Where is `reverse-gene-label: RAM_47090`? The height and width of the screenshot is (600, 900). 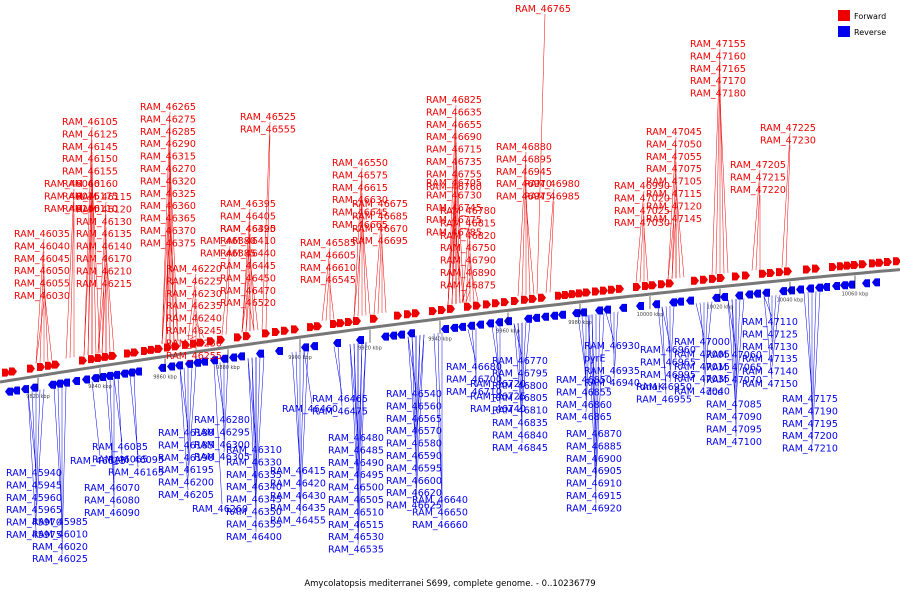 reverse-gene-label: RAM_47090 is located at coordinates (734, 417).